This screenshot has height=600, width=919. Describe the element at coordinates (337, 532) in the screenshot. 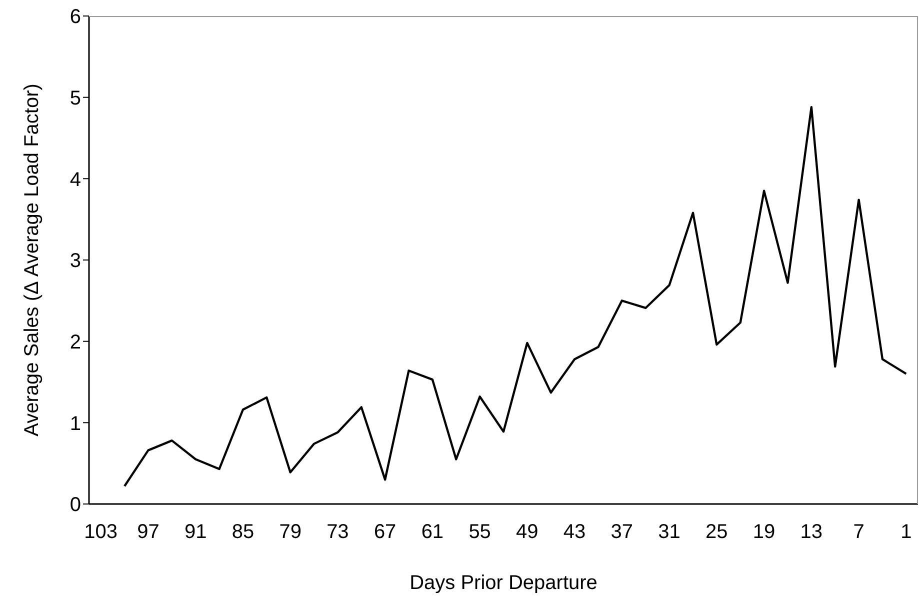

I see `x-tick-label: 73` at that location.